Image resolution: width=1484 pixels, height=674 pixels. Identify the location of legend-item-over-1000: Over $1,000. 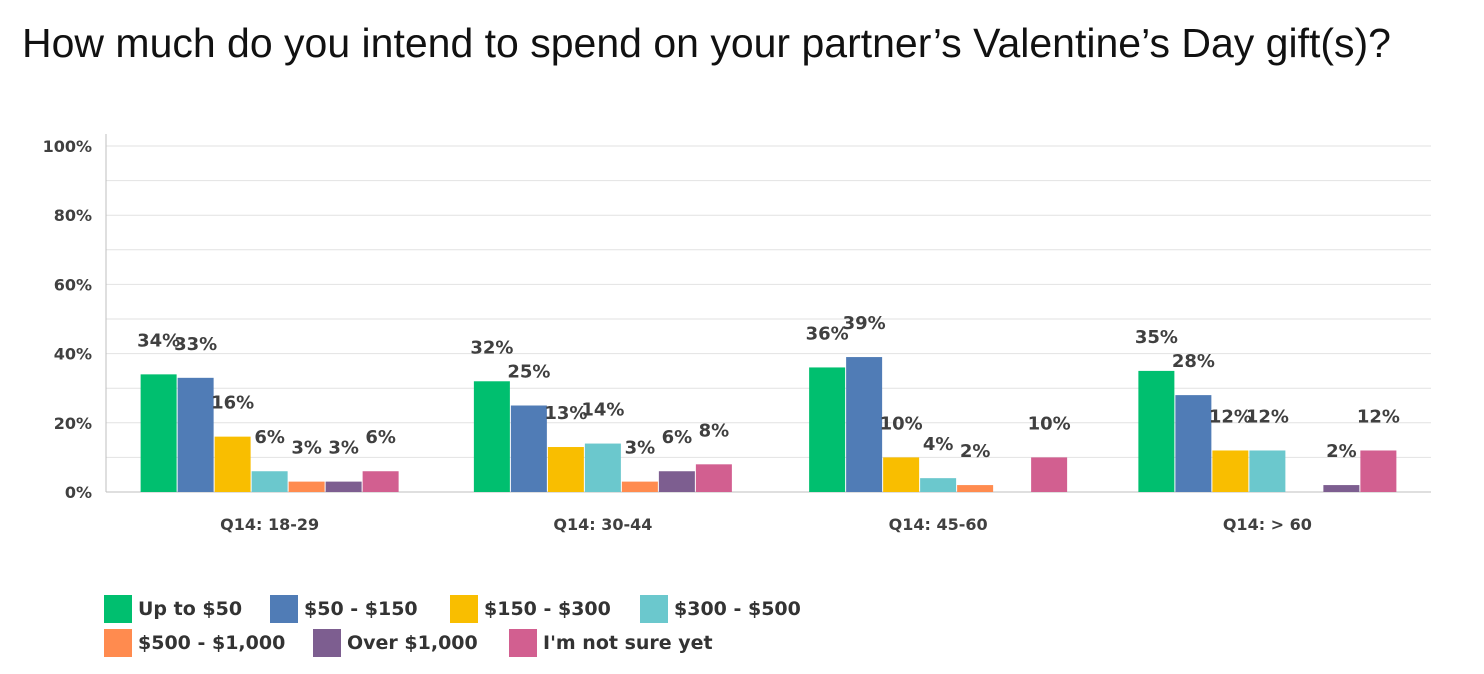
(411, 643).